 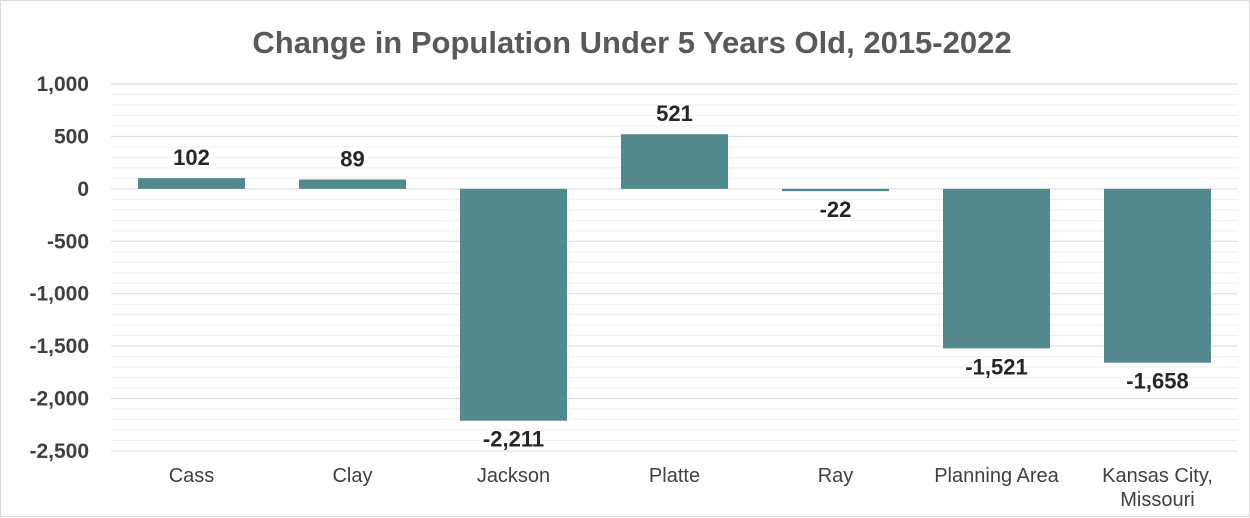 I want to click on x-tick-label: Platte, so click(x=674, y=476).